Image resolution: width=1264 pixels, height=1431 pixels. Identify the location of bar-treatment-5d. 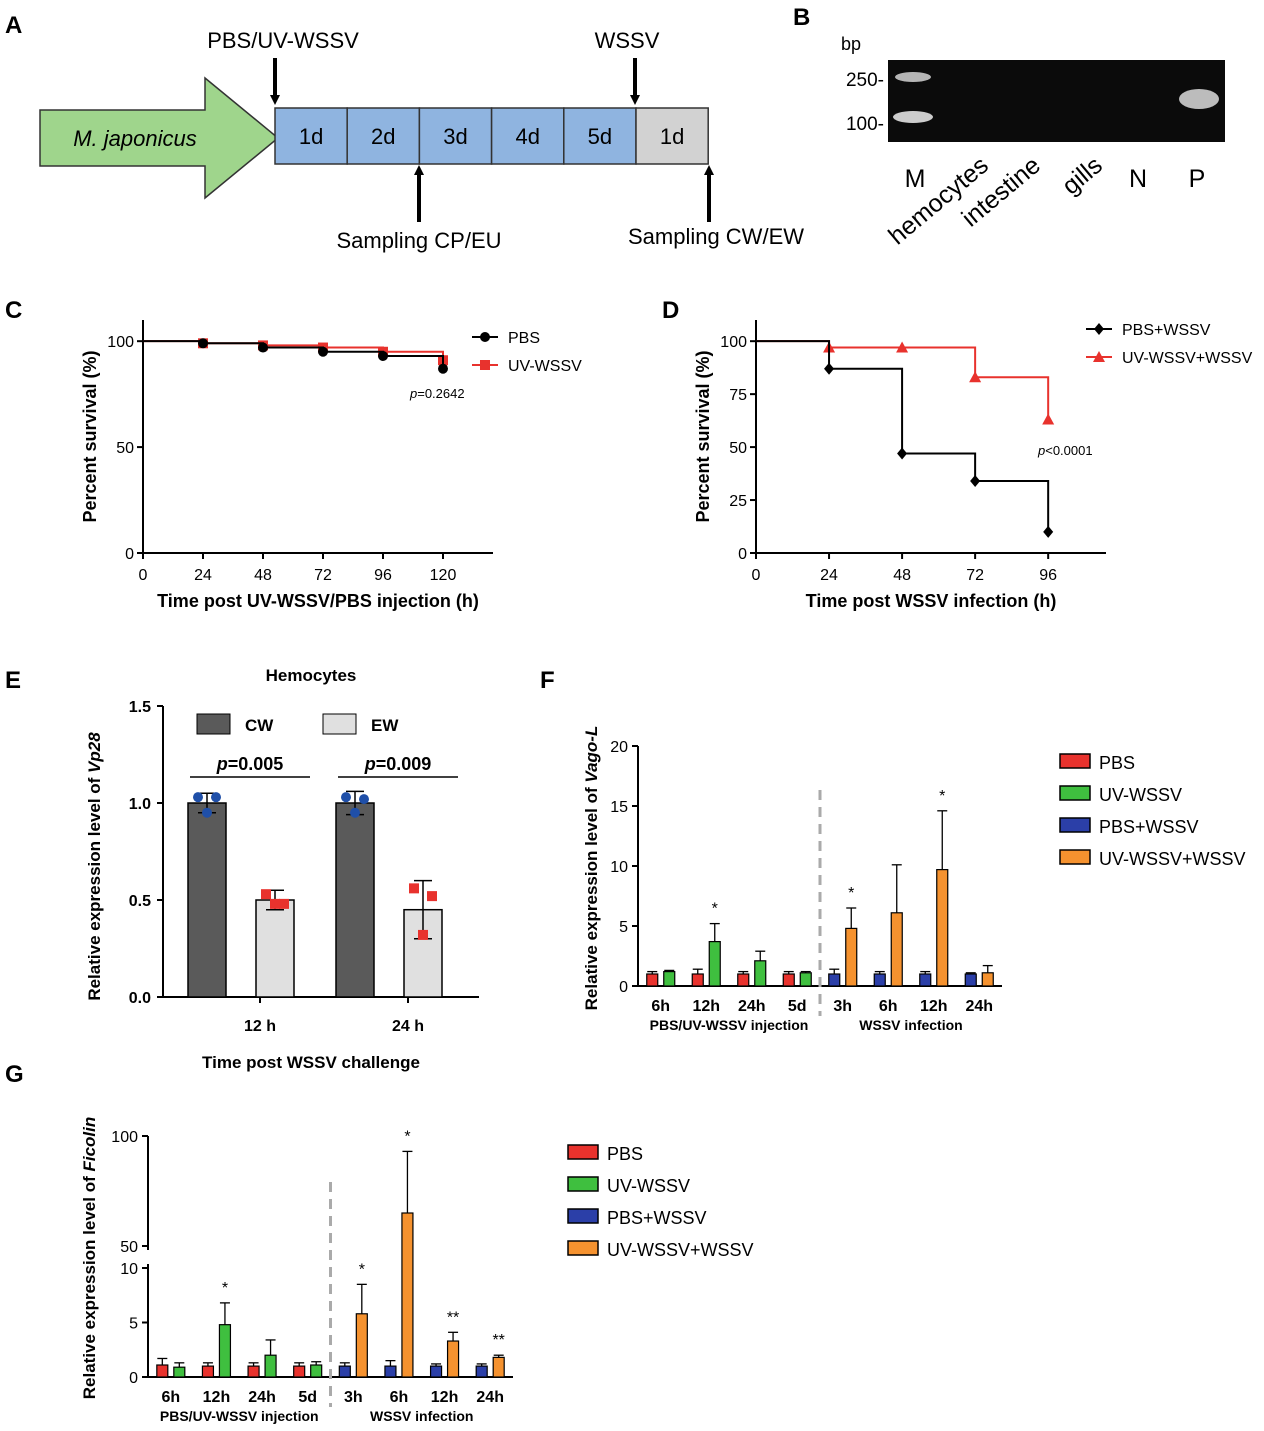
(316, 1371).